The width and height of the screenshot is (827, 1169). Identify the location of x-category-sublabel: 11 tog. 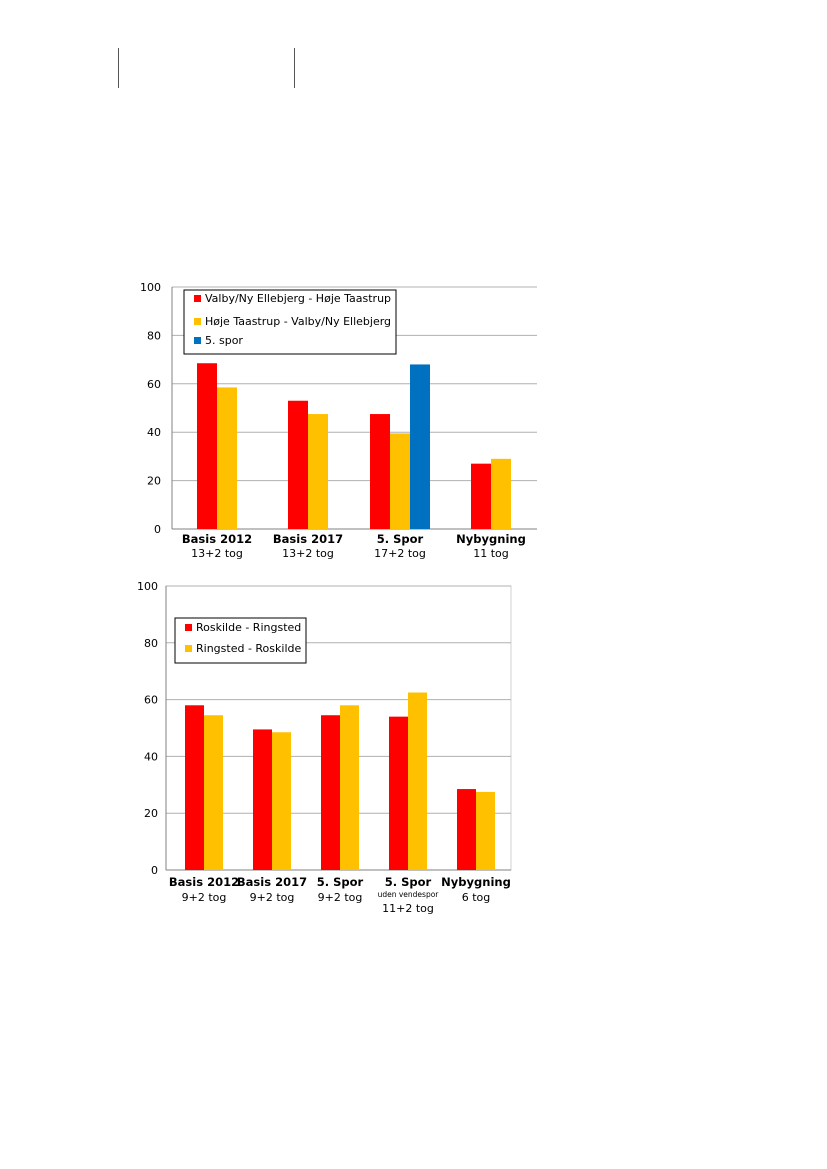
(491, 553).